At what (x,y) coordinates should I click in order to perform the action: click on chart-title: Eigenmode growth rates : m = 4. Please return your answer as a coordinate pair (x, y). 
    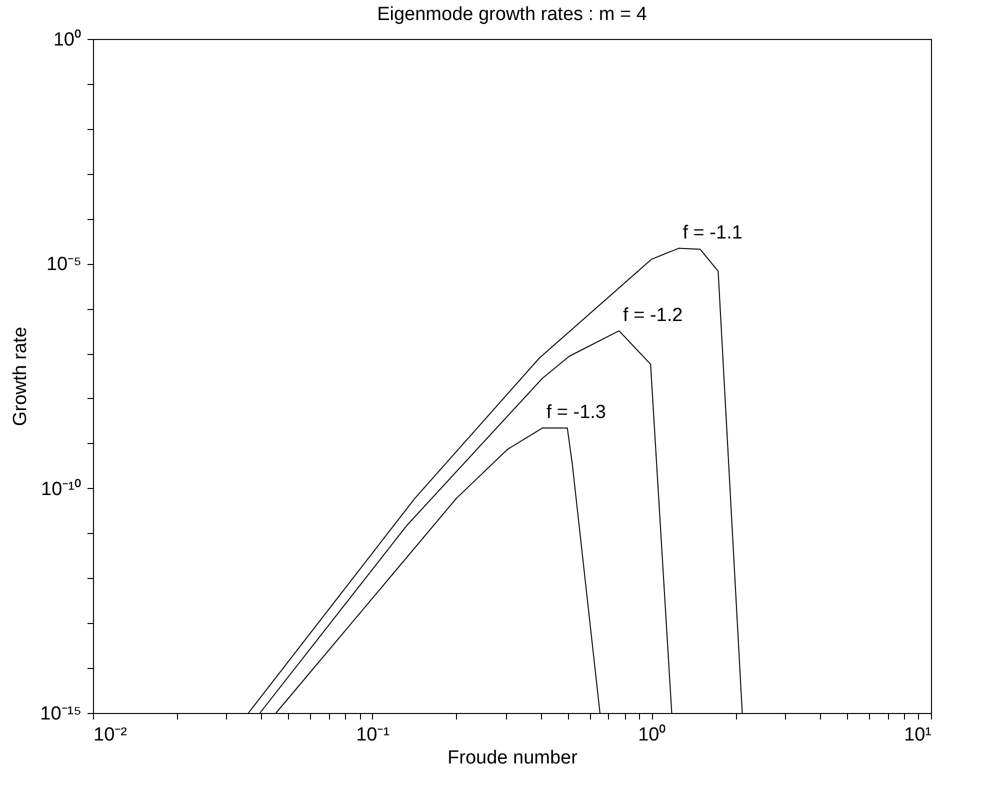
    Looking at the image, I should click on (512, 14).